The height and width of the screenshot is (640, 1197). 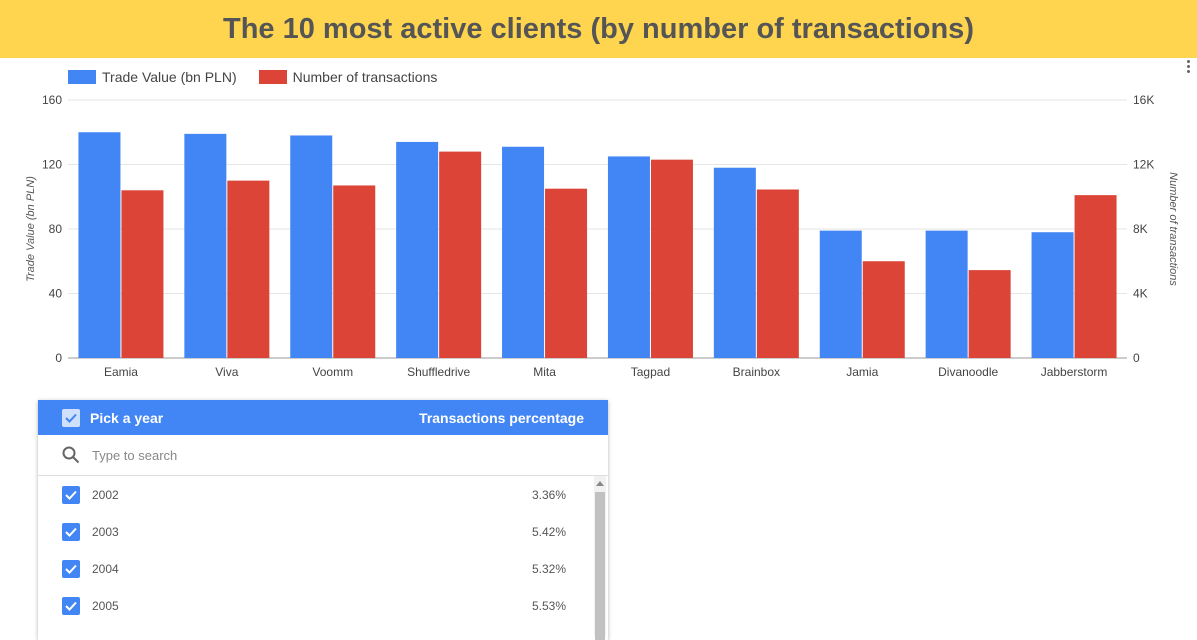 I want to click on filter-header-label: Pick a year, so click(x=127, y=417).